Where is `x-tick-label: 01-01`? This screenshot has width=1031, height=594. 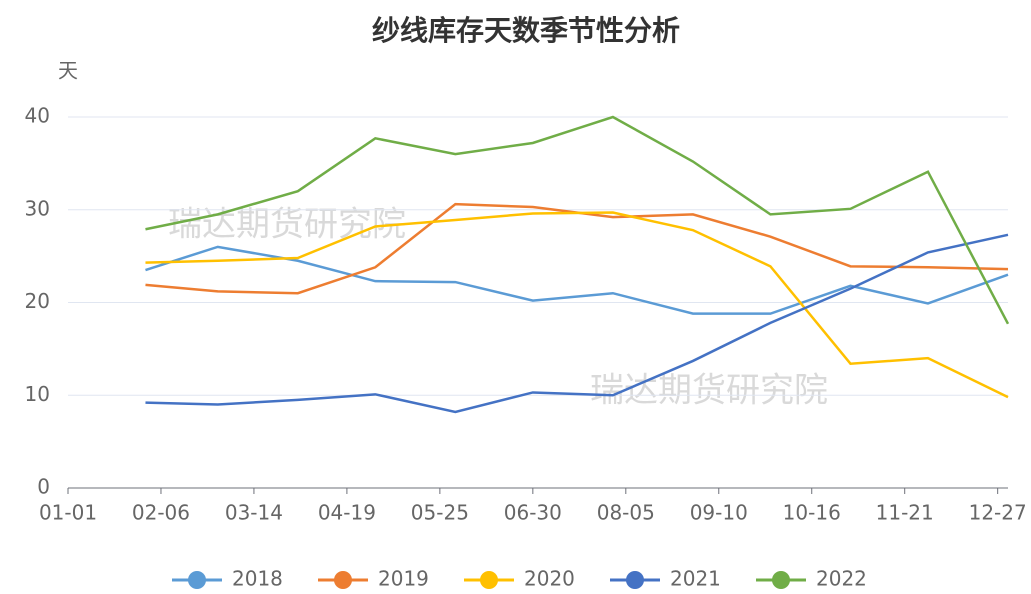 x-tick-label: 01-01 is located at coordinates (68, 513).